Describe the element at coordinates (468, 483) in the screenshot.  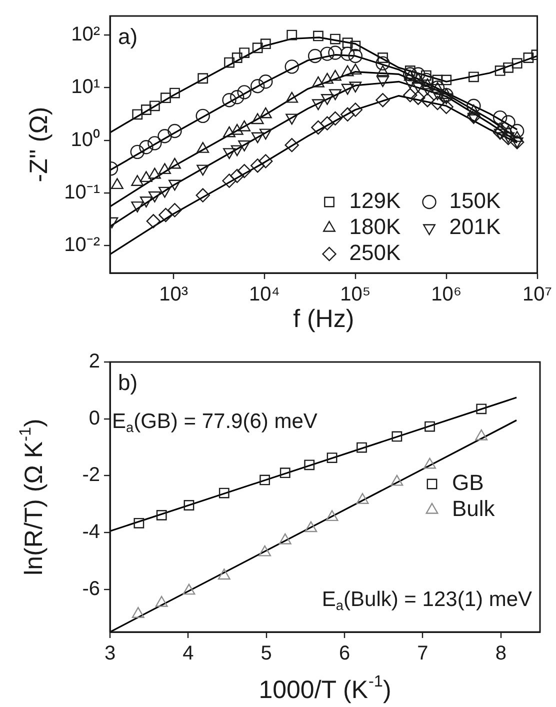
I see `legend-label: GB` at that location.